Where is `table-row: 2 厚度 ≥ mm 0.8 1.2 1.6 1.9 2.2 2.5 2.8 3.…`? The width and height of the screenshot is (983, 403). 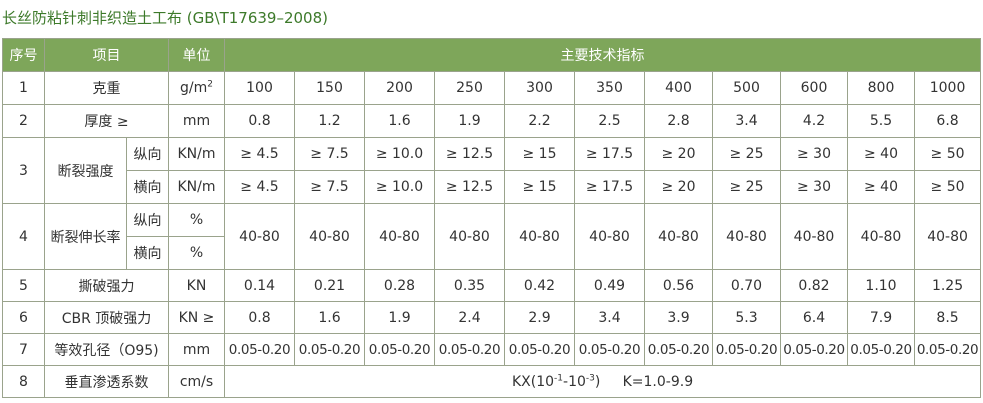
table-row: 2 厚度 ≥ mm 0.8 1.2 1.6 1.9 2.2 2.5 2.8 3.… is located at coordinates (492, 121).